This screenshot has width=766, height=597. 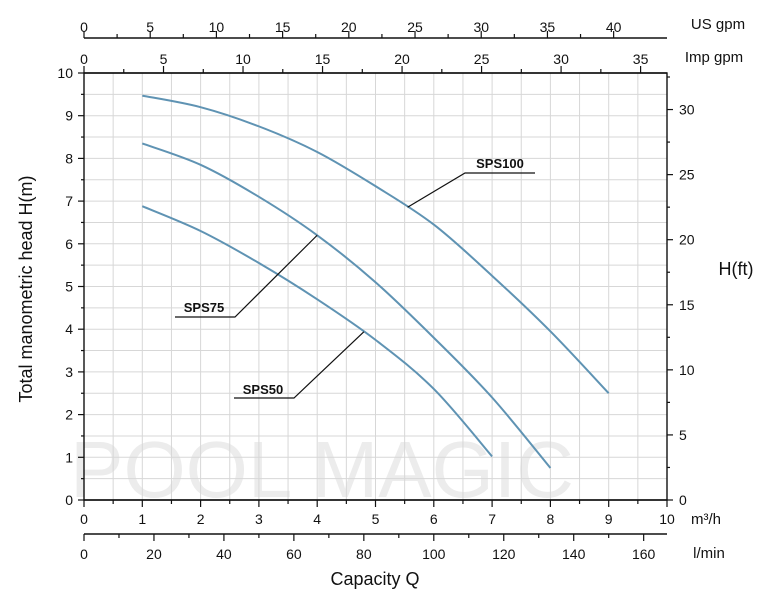 What do you see at coordinates (374, 579) in the screenshot?
I see `x-axis-title: Capacity Q` at bounding box center [374, 579].